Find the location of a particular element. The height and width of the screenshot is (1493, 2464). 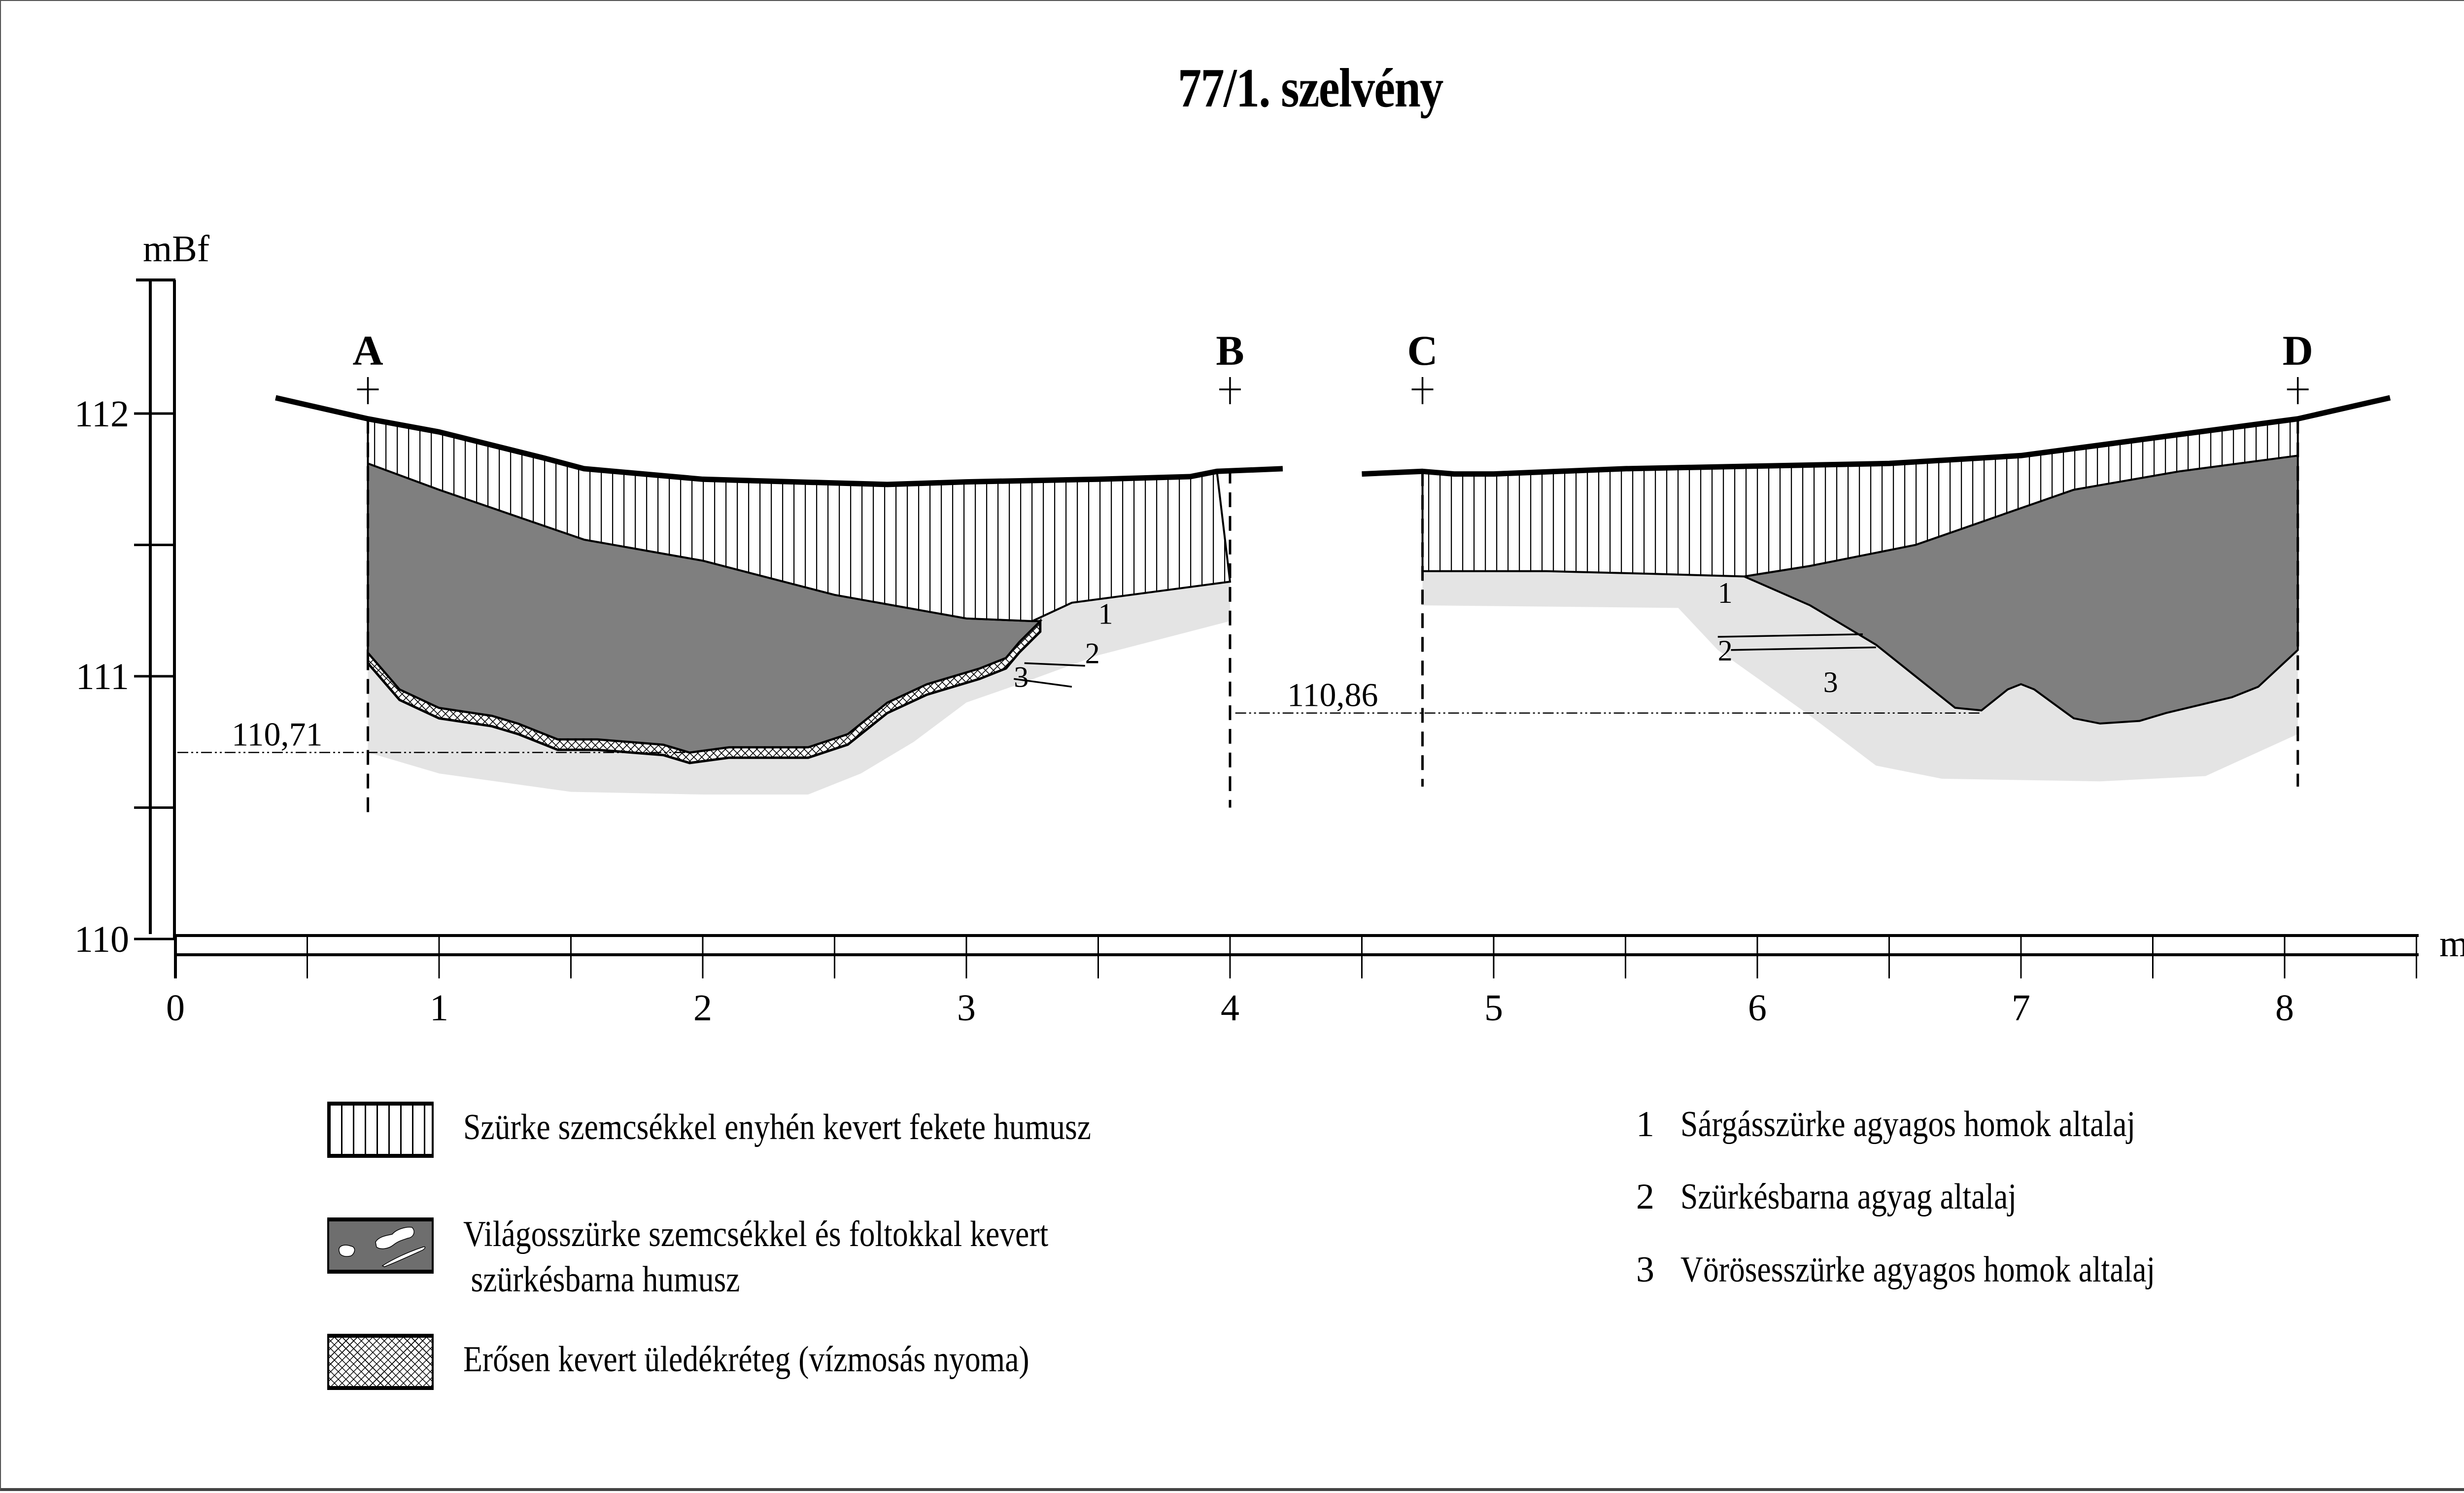

x-axis-tick-label: 5 is located at coordinates (1493, 1008).